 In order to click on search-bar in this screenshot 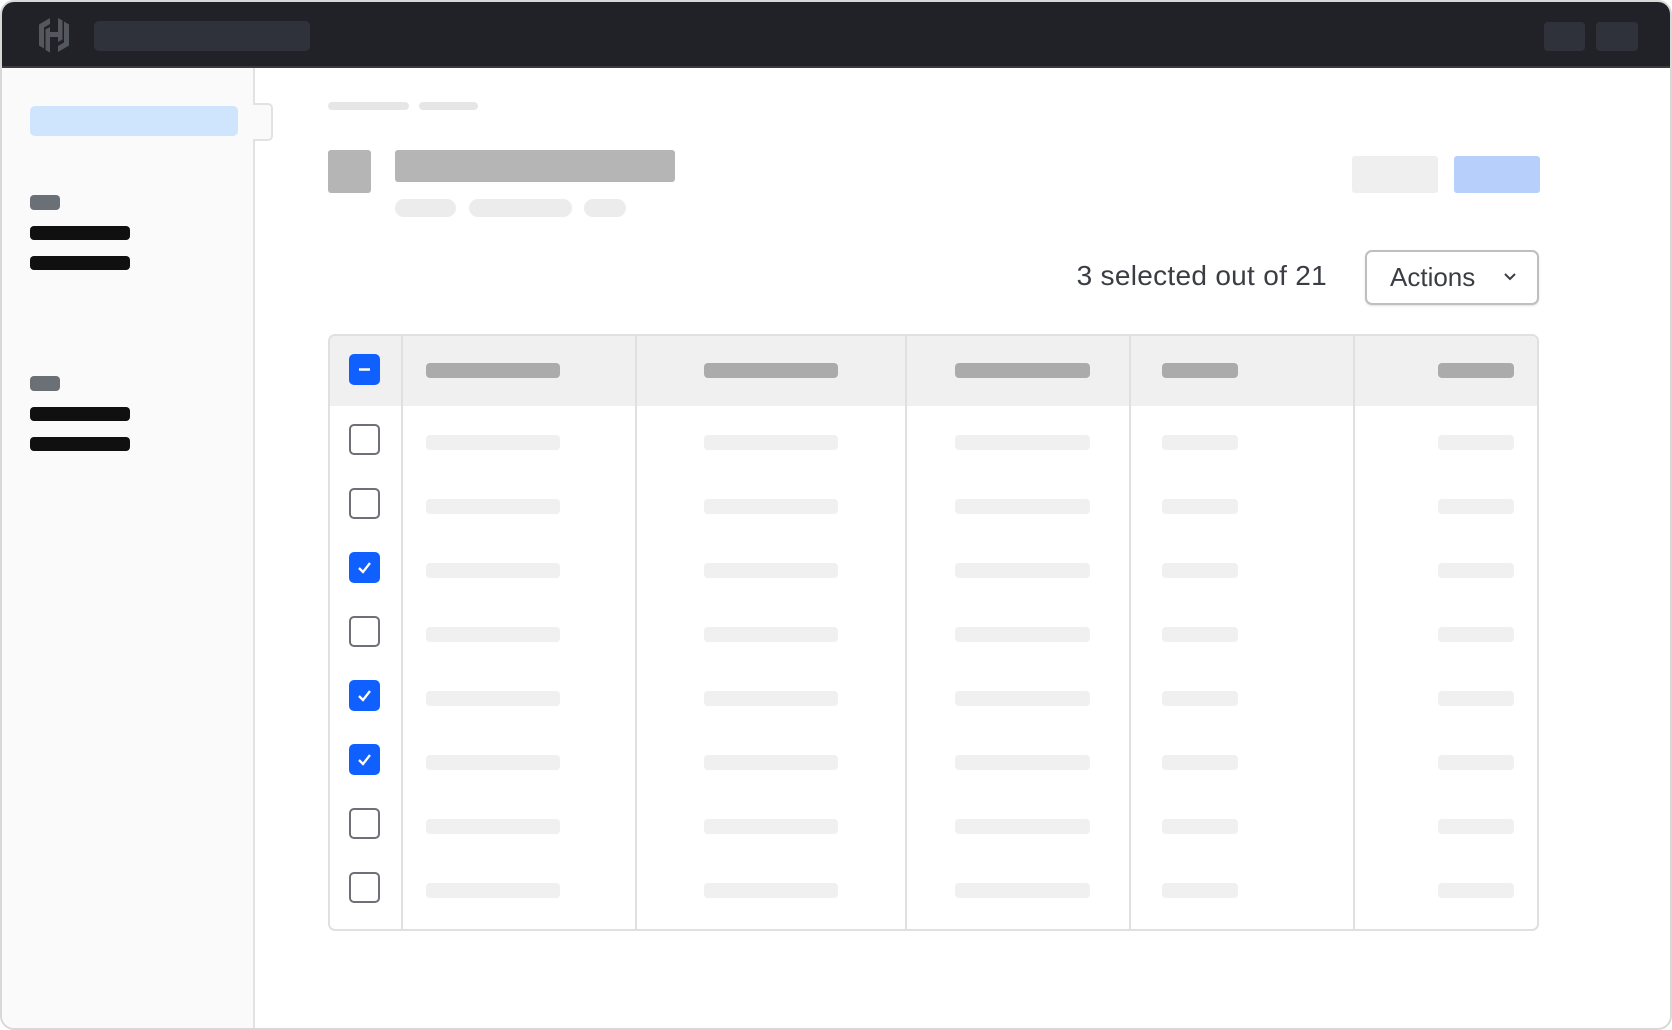, I will do `click(202, 36)`.